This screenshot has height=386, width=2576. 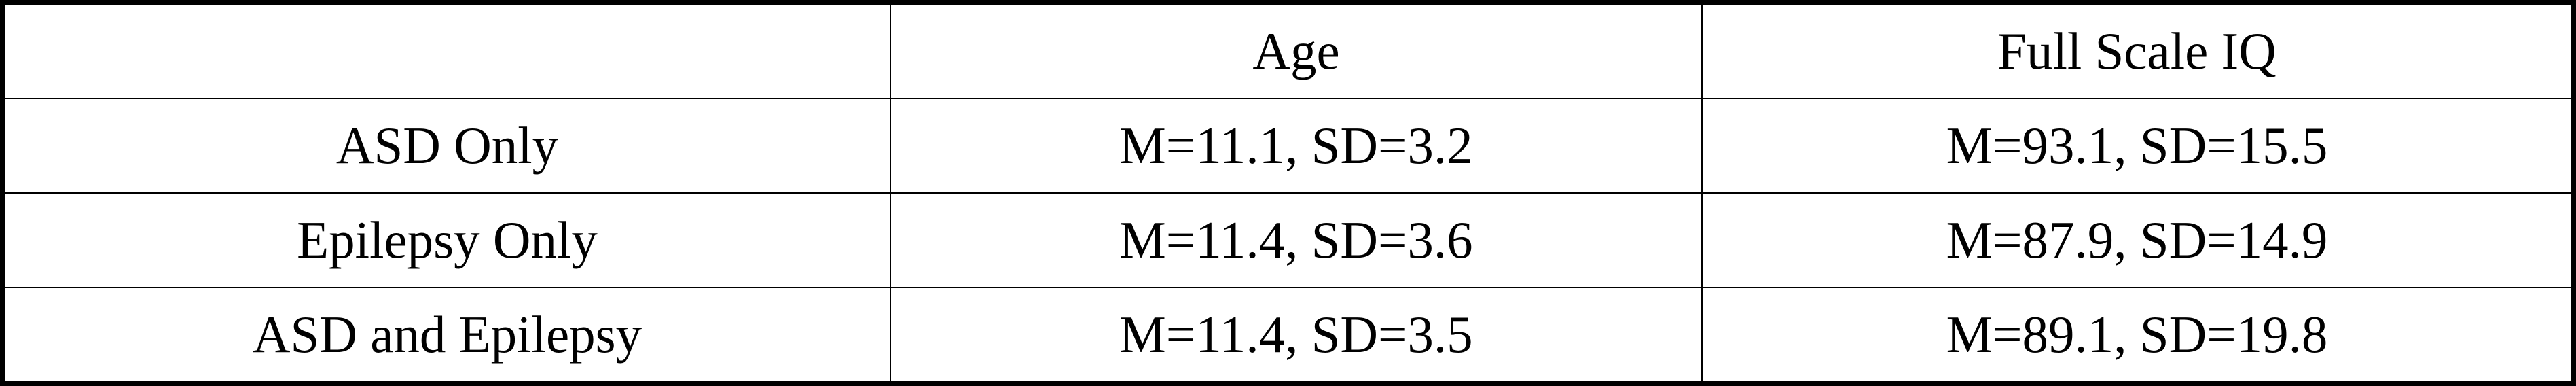 What do you see at coordinates (448, 240) in the screenshot?
I see `row-label: Epilepsy Only` at bounding box center [448, 240].